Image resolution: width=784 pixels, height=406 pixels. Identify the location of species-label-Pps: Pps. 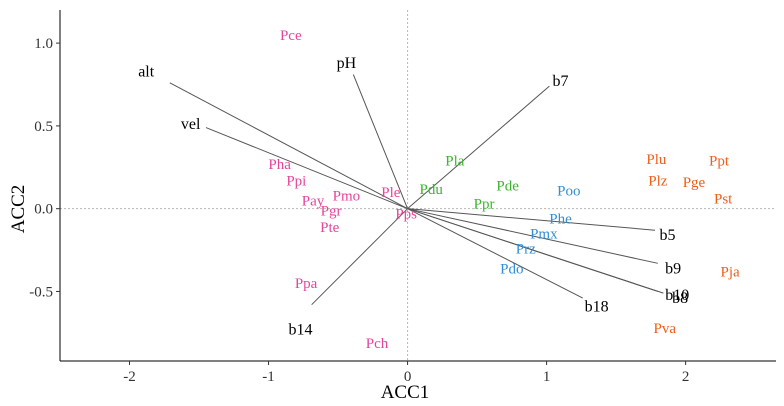
(406, 215).